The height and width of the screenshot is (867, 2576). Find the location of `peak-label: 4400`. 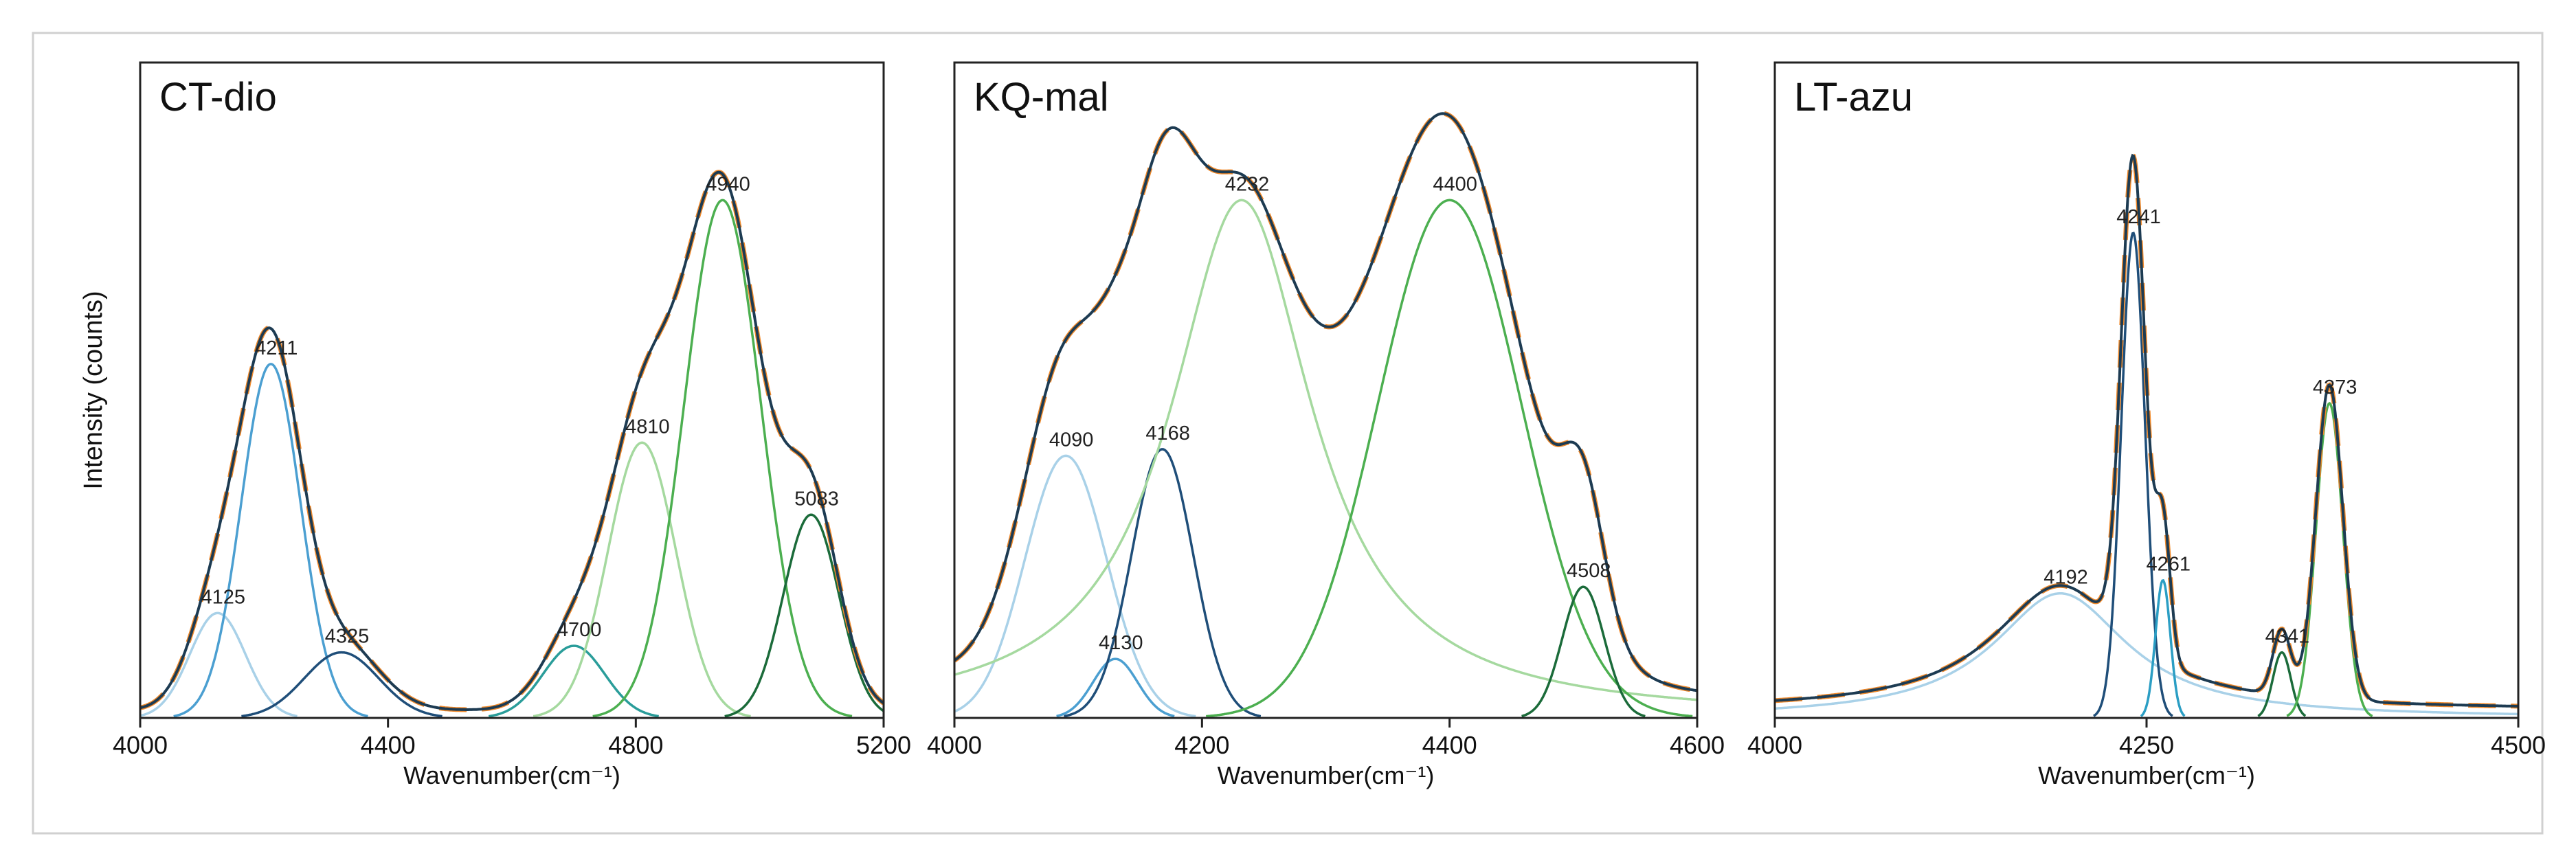

peak-label: 4400 is located at coordinates (1455, 184).